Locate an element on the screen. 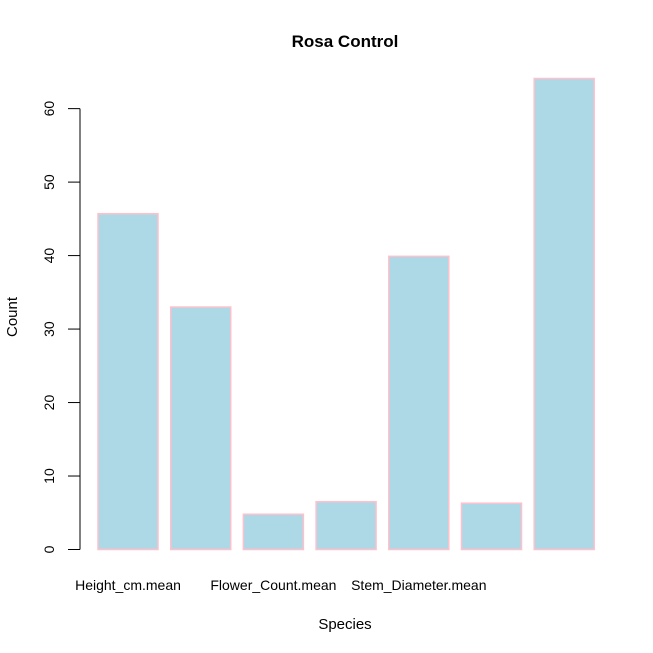  y-tick-label-20: 20 is located at coordinates (49, 403).